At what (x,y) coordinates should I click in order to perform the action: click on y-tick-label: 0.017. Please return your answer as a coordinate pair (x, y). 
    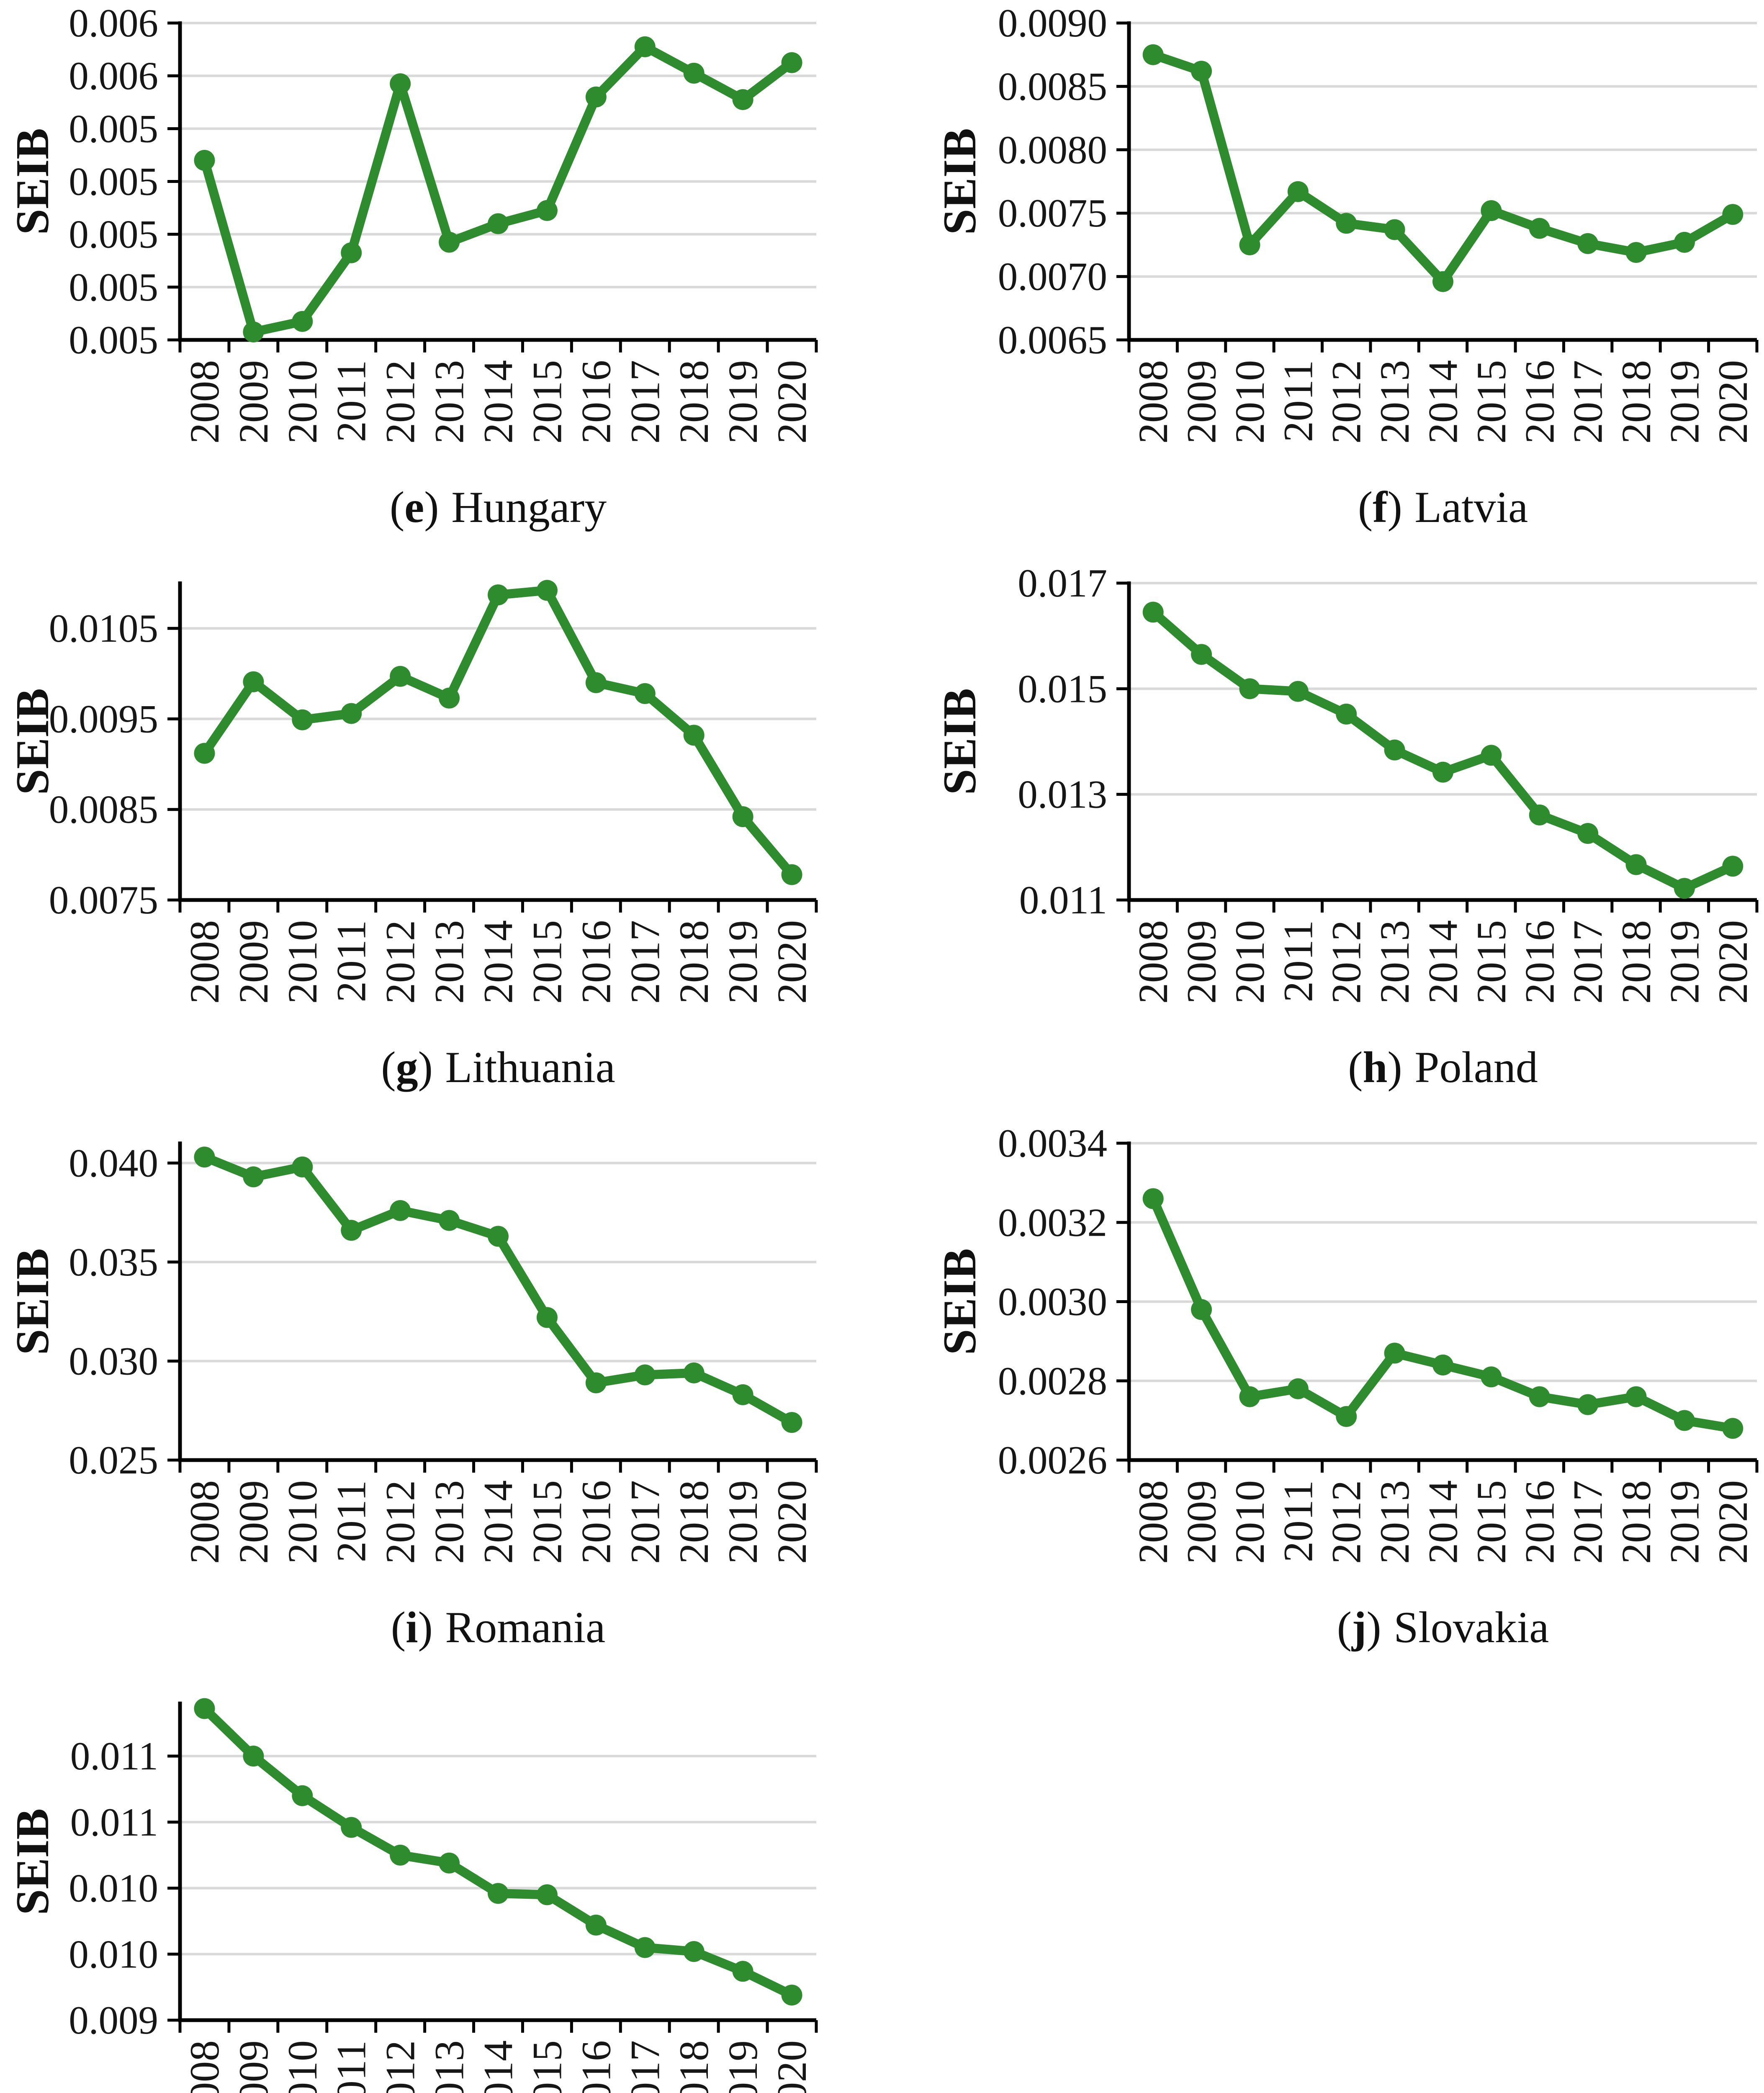
    Looking at the image, I should click on (1062, 583).